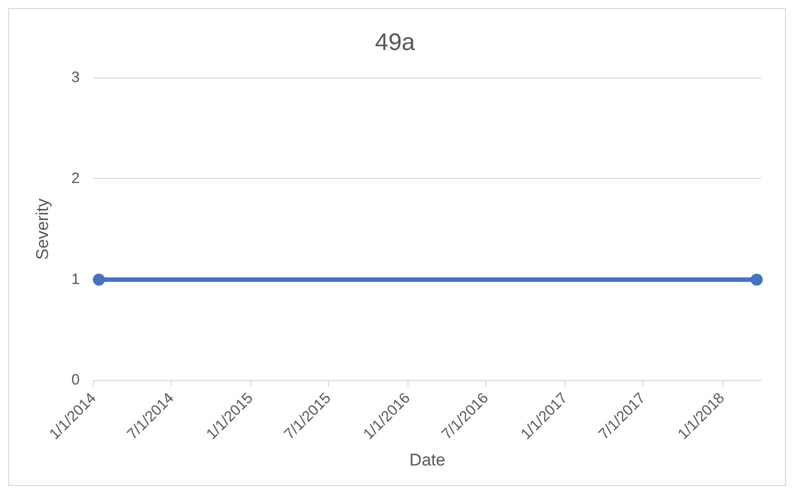  What do you see at coordinates (75, 279) in the screenshot?
I see `y-tick-label: 1` at bounding box center [75, 279].